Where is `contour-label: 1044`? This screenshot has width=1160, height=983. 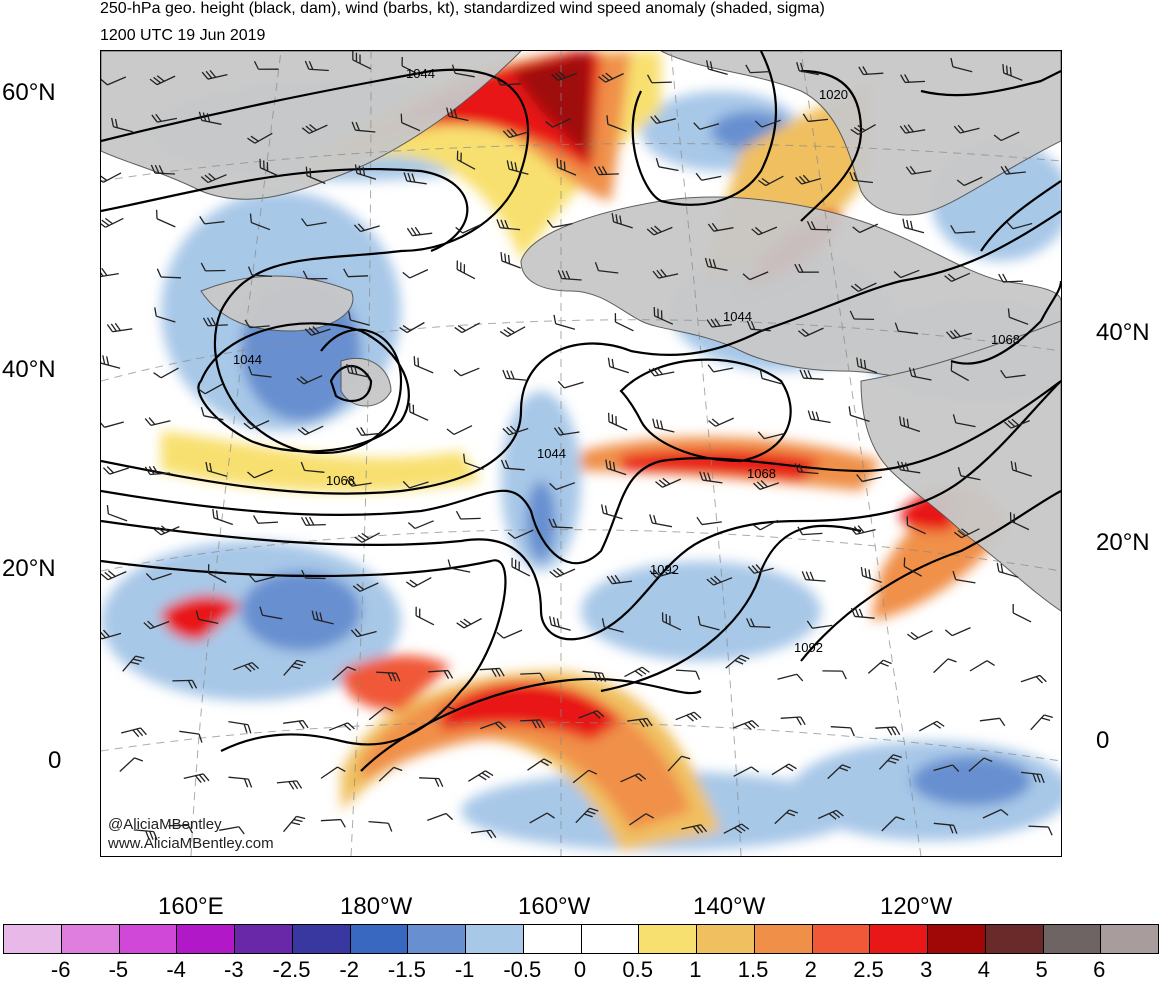
contour-label: 1044 is located at coordinates (551, 453).